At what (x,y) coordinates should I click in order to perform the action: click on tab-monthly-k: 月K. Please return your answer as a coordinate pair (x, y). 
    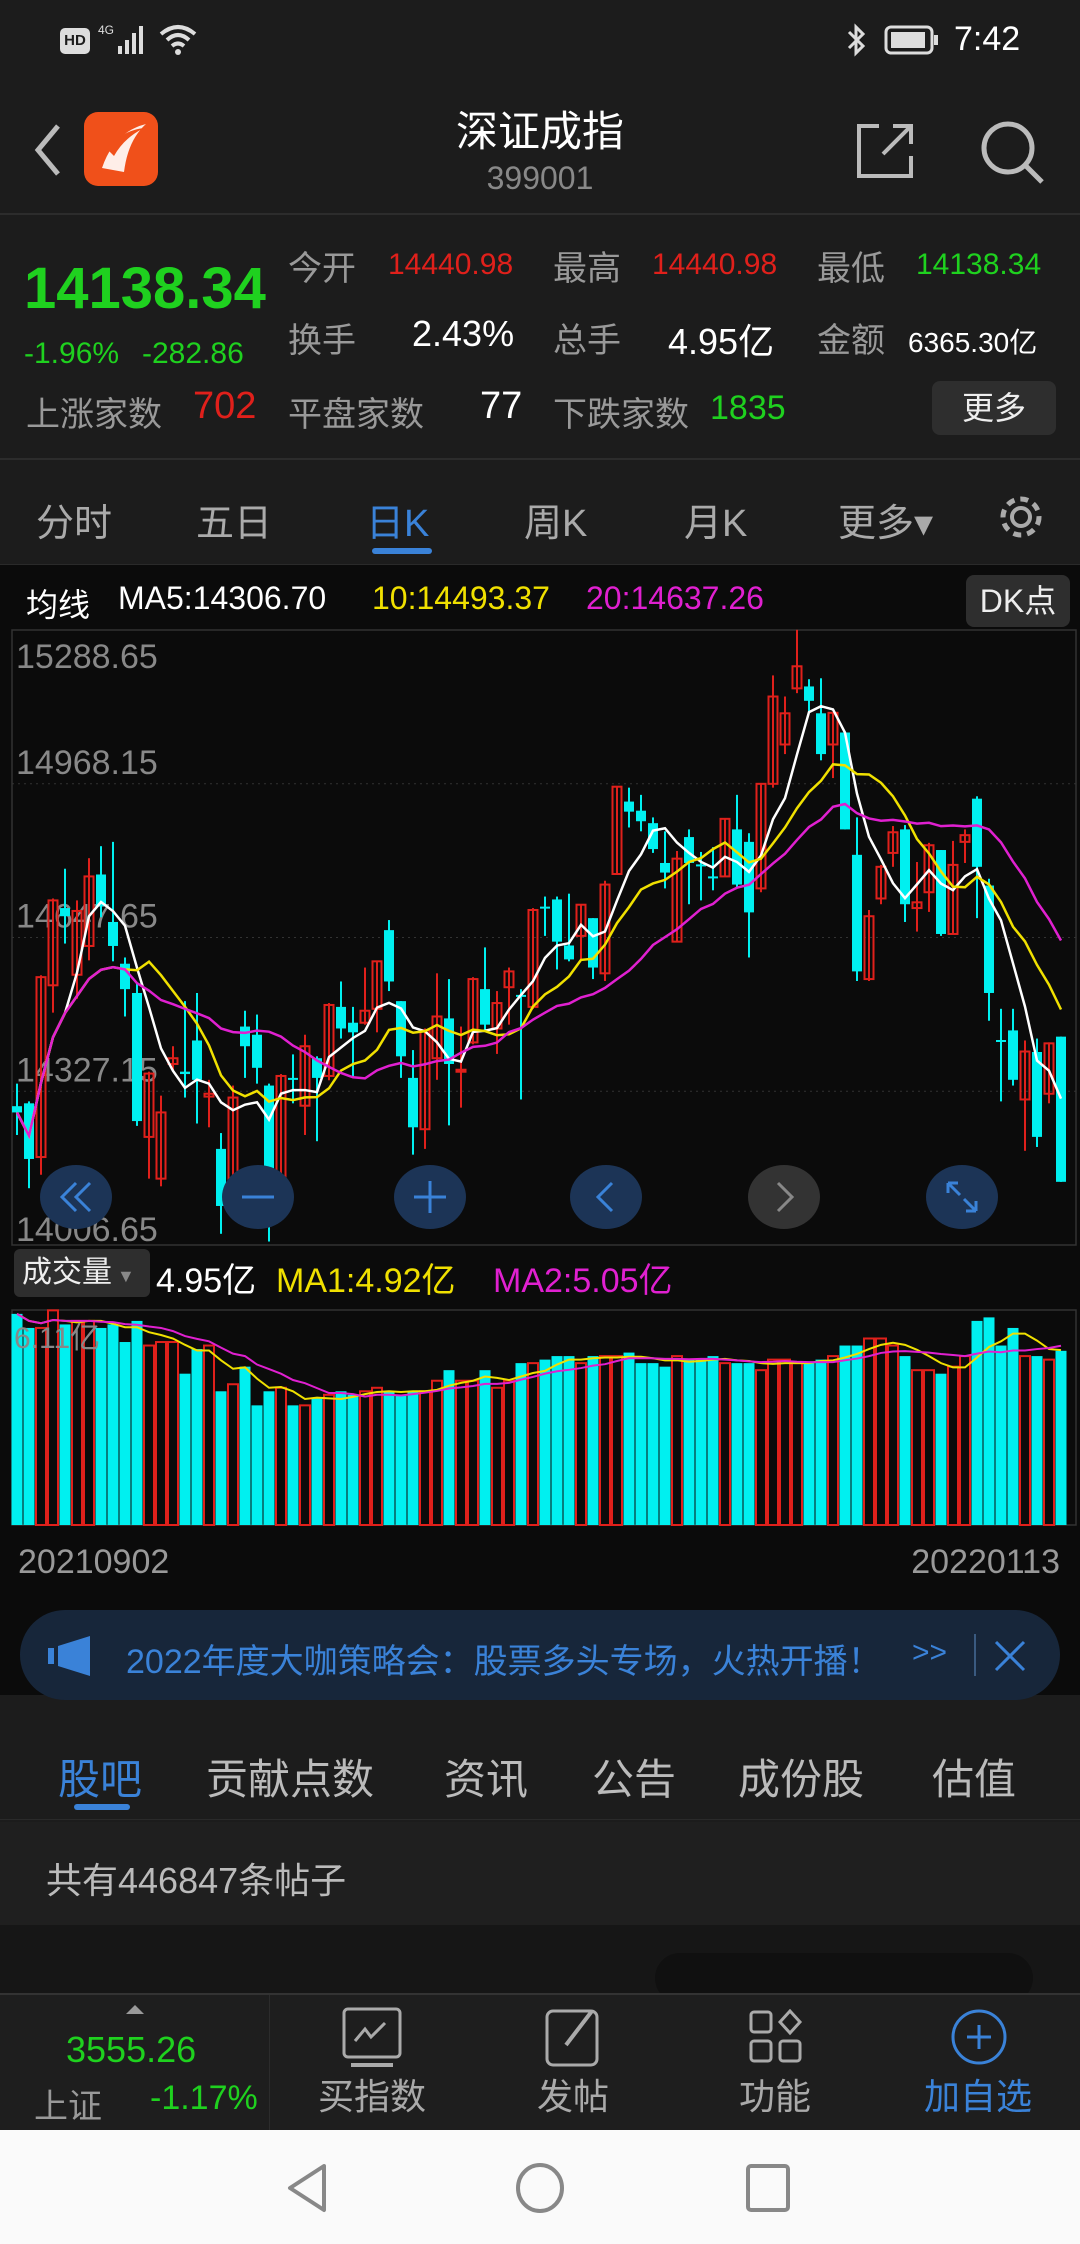
    Looking at the image, I should click on (716, 524).